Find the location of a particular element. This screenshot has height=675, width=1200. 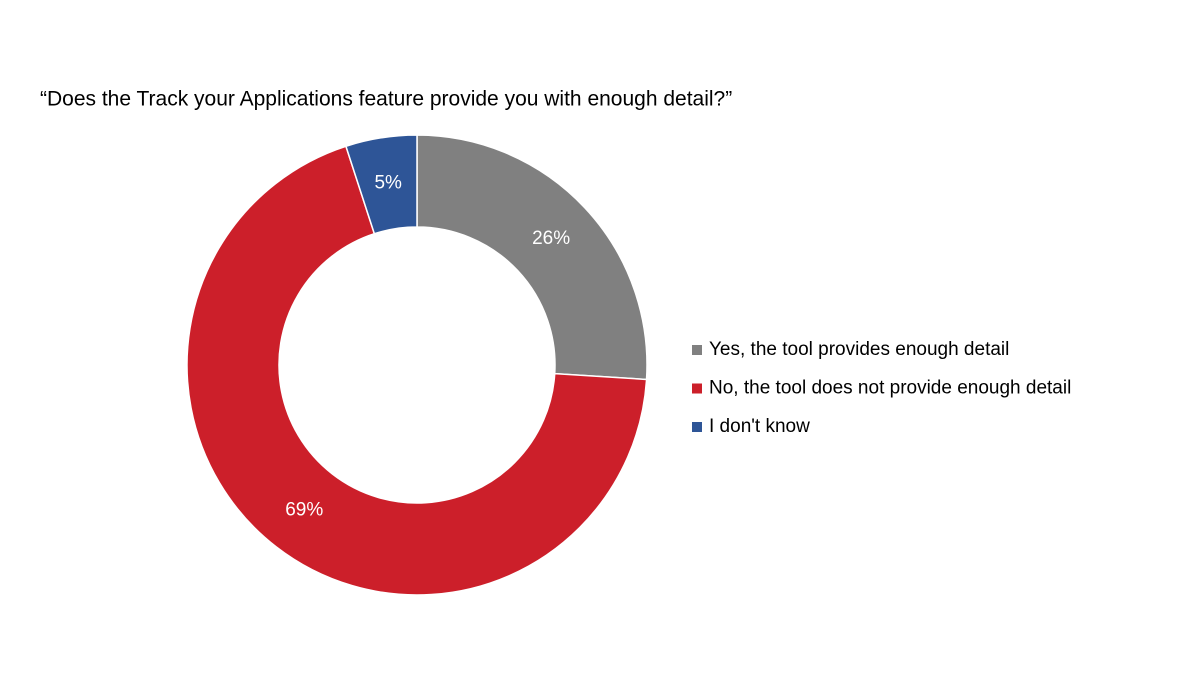

data-label: 5% is located at coordinates (388, 182).